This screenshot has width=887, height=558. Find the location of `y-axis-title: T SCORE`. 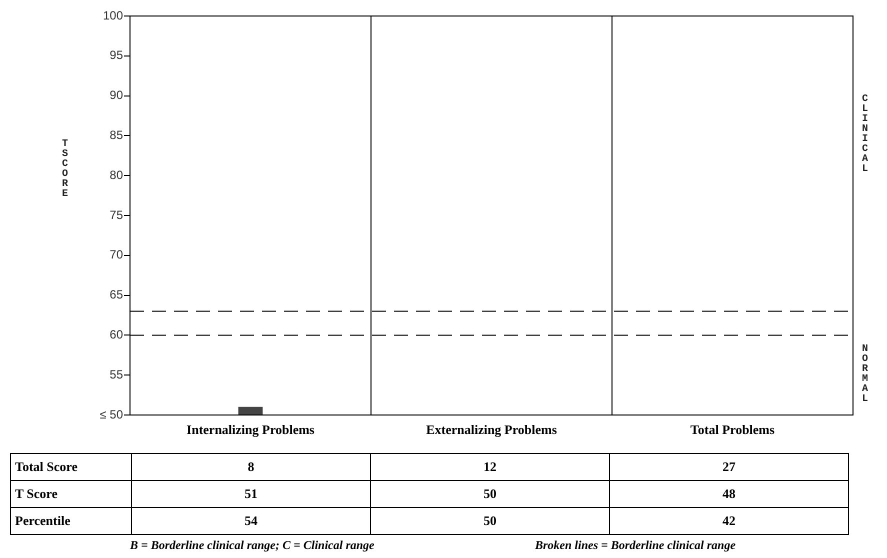

y-axis-title: T SCORE is located at coordinates (66, 169).